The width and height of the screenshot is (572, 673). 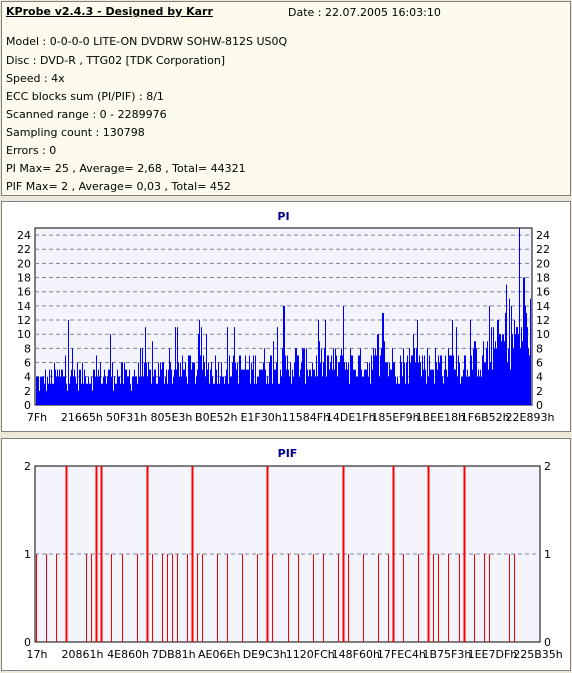 What do you see at coordinates (27, 466) in the screenshot?
I see `pif-y-tick-left: 2` at bounding box center [27, 466].